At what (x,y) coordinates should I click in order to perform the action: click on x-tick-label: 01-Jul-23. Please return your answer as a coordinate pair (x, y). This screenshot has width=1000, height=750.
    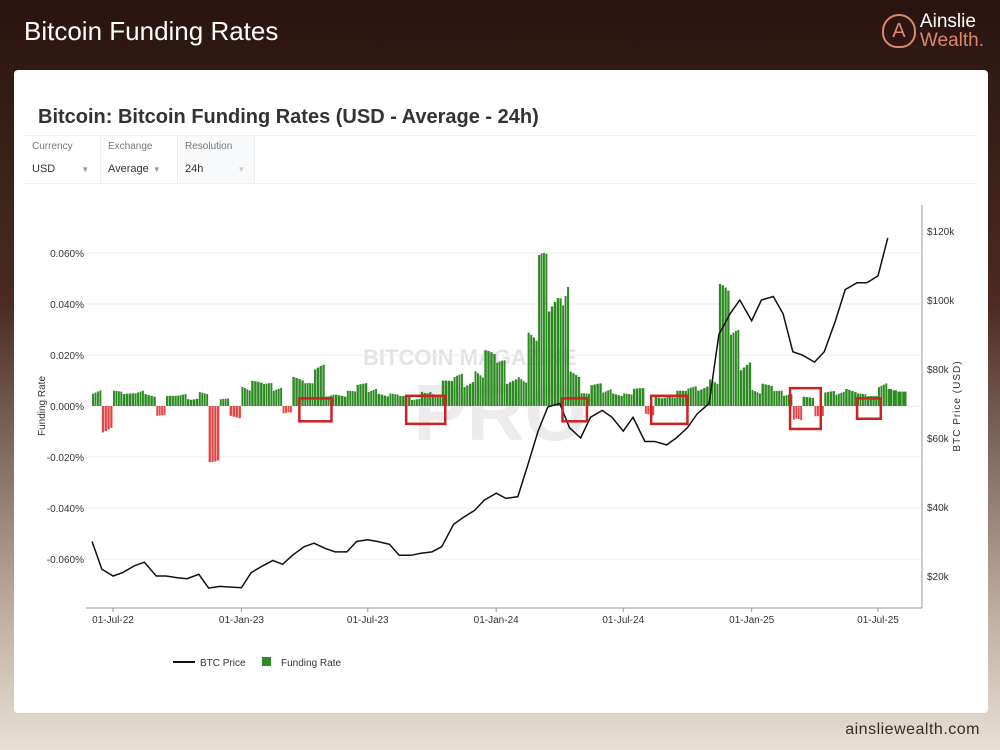
    Looking at the image, I should click on (368, 620).